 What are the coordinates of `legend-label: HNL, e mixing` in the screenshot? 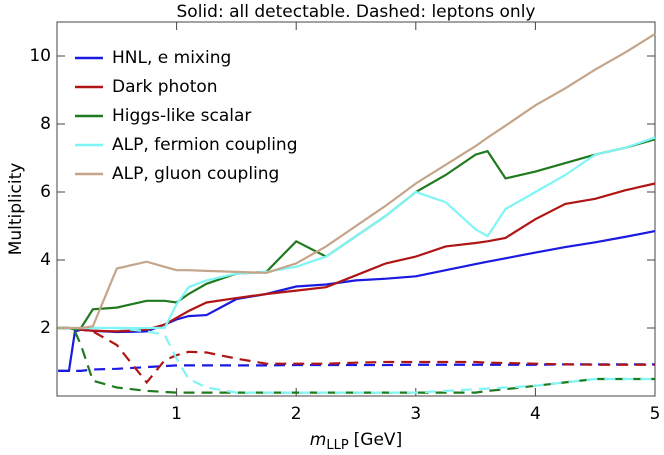 It's located at (171, 58).